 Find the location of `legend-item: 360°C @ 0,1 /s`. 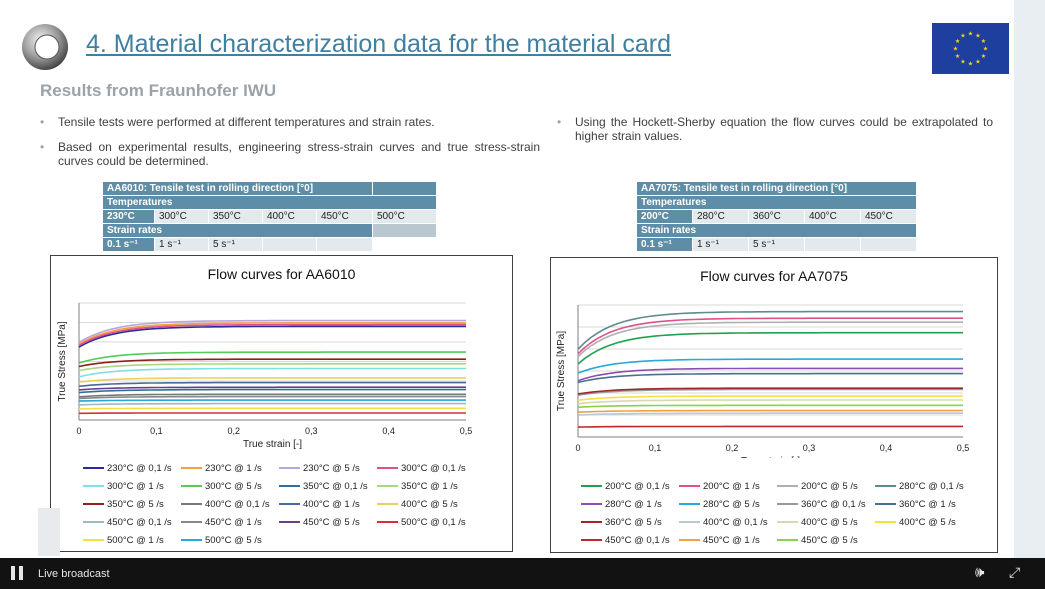

legend-item: 360°C @ 0,1 /s is located at coordinates (825, 504).